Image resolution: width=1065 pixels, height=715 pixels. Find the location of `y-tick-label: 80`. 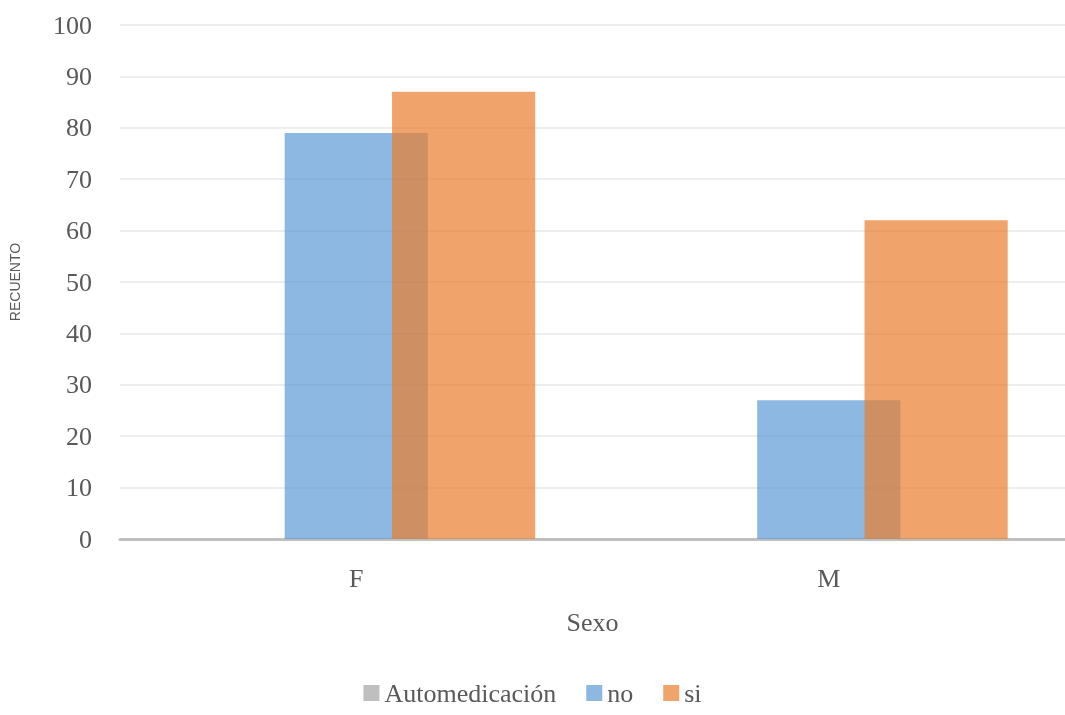

y-tick-label: 80 is located at coordinates (79, 128).